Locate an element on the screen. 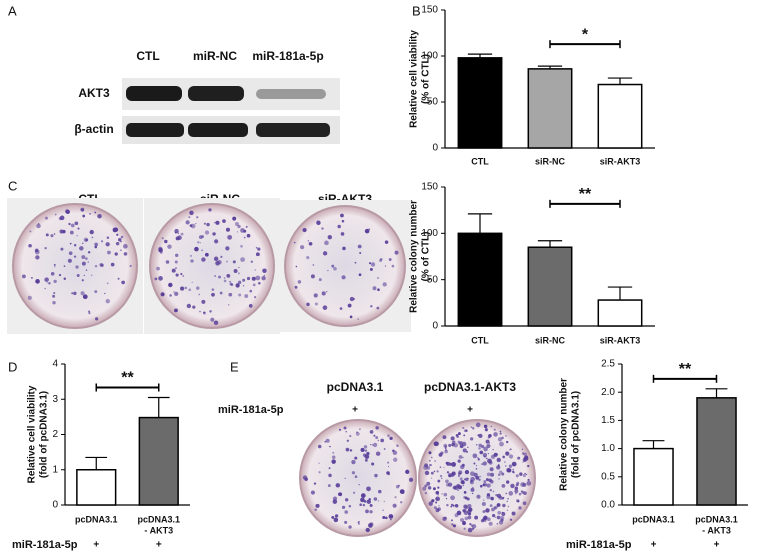 Image resolution: width=766 pixels, height=560 pixels. y-tick-label: 0 is located at coordinates (435, 148).